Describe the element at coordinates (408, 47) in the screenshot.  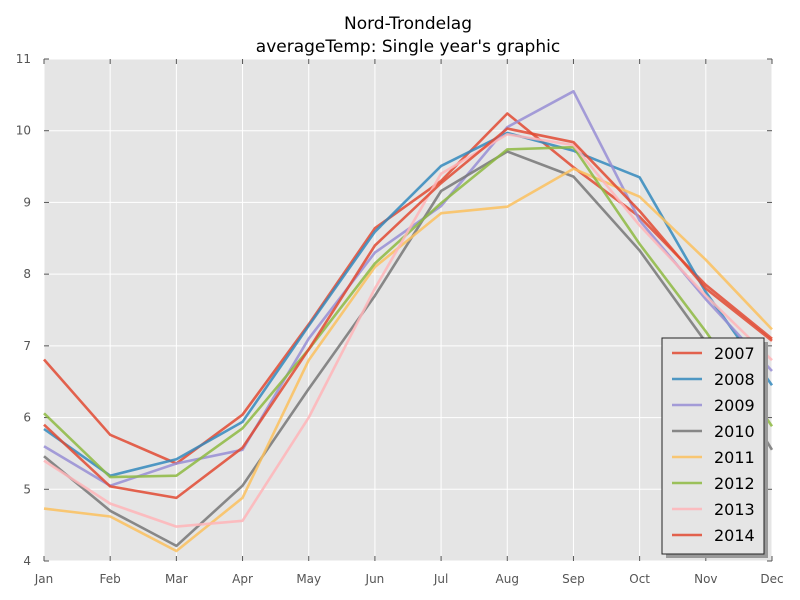
I see `chart-subtitle: averageTemp: Single year's graphic` at that location.